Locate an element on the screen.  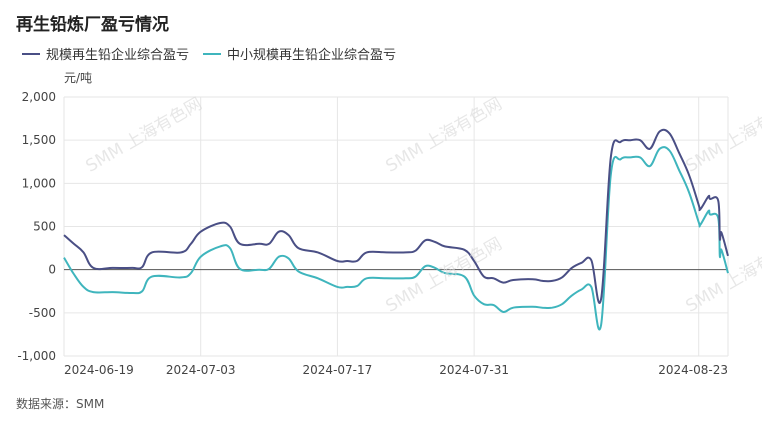
x-tick-label: 2024-08-23 is located at coordinates (693, 370).